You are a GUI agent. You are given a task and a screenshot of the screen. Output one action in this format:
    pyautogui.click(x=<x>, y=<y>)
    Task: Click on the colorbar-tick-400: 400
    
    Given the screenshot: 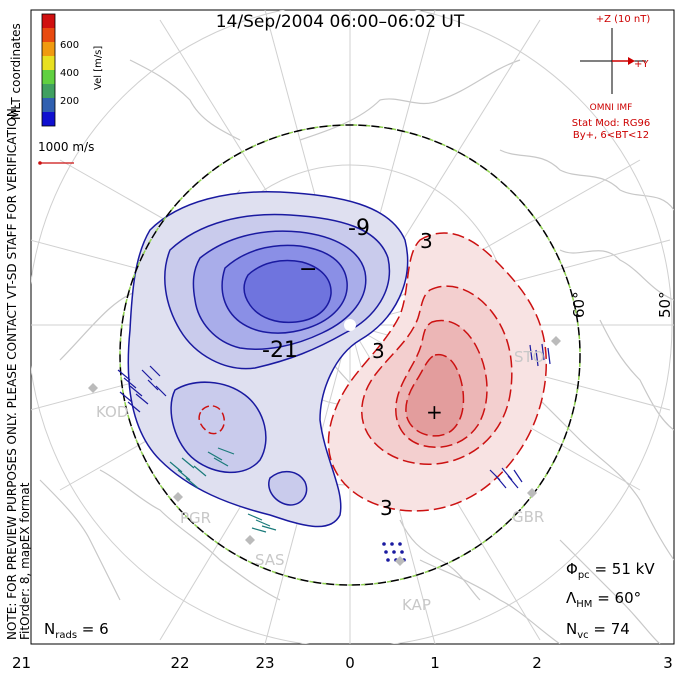 What is the action you would take?
    pyautogui.click(x=69, y=73)
    